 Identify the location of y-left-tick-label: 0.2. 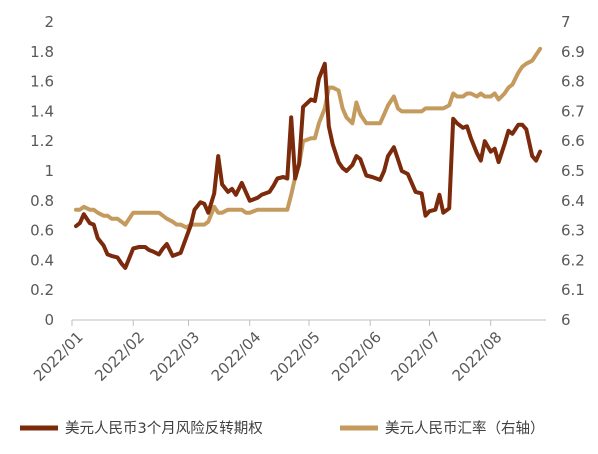
(42, 290).